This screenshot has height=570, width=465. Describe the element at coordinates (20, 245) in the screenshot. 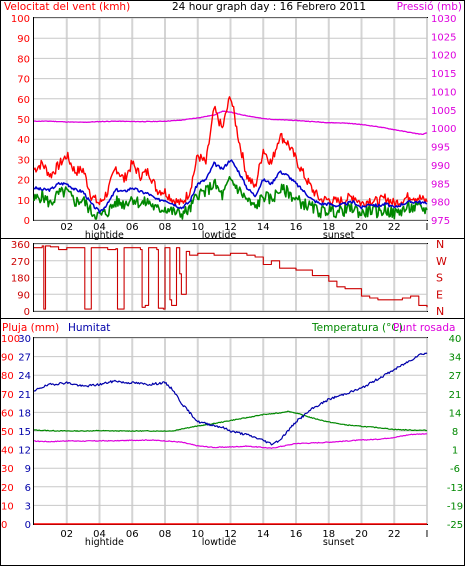

I see `direction-tick-label: 360` at that location.